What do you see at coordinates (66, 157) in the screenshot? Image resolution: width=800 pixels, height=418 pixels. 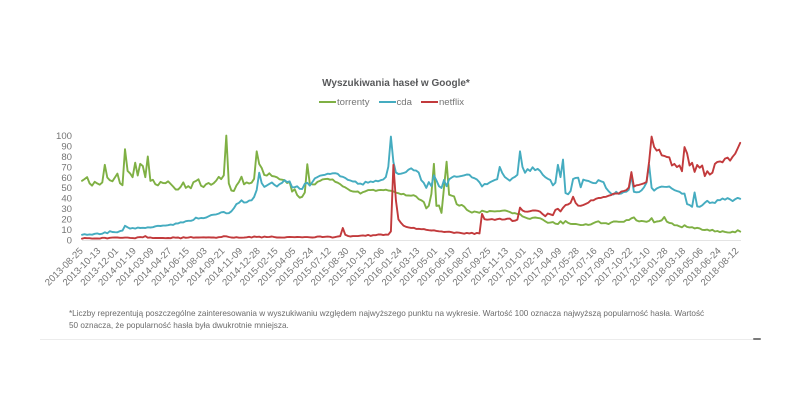 I see `svg-text: 80` at bounding box center [66, 157].